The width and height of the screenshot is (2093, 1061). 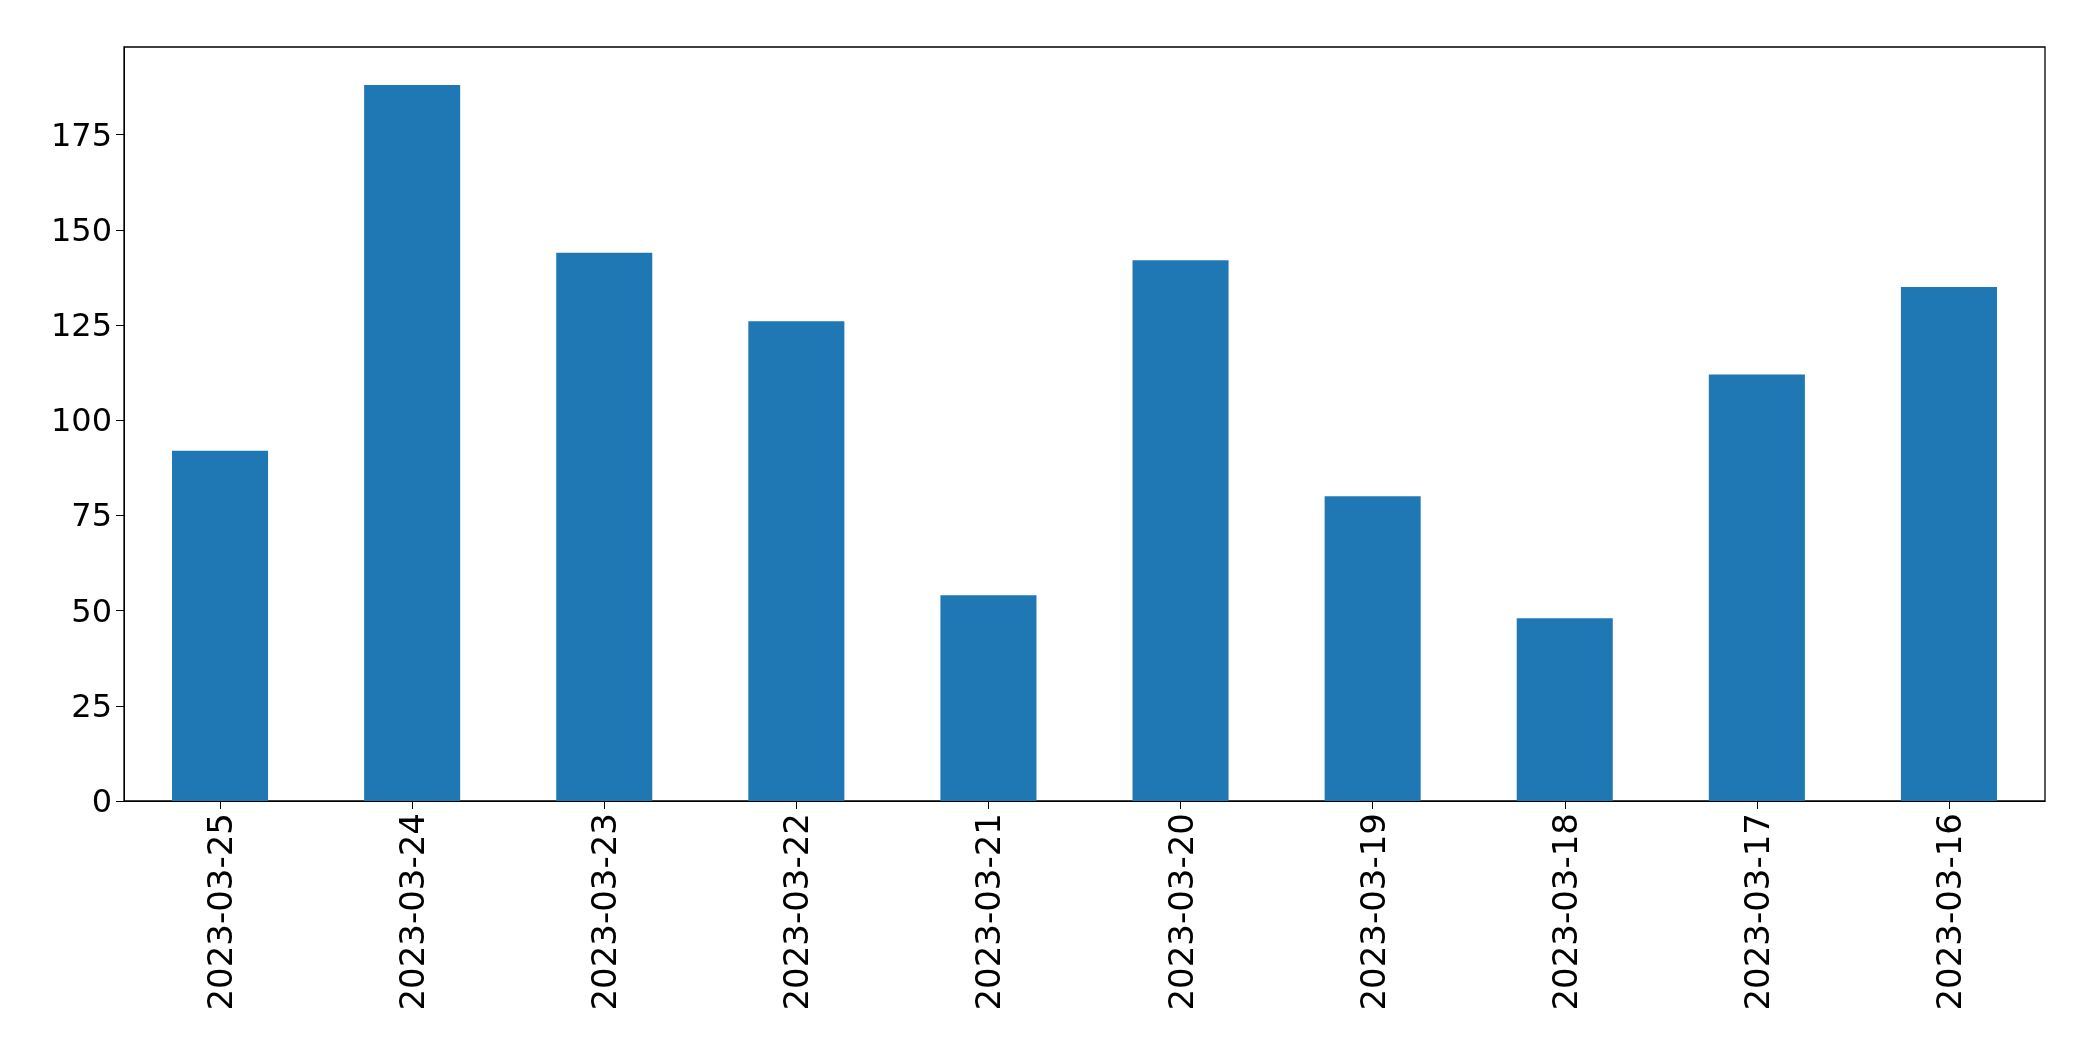 I want to click on x-tick-label: 2023-03-22, so click(x=796, y=912).